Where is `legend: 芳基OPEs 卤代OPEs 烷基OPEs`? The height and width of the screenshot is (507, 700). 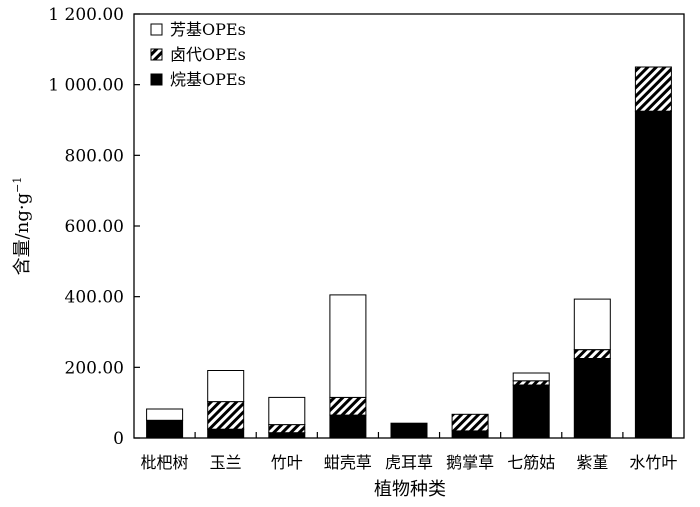 legend: 芳基OPEs 卤代OPEs 烷基OPEs is located at coordinates (198, 54).